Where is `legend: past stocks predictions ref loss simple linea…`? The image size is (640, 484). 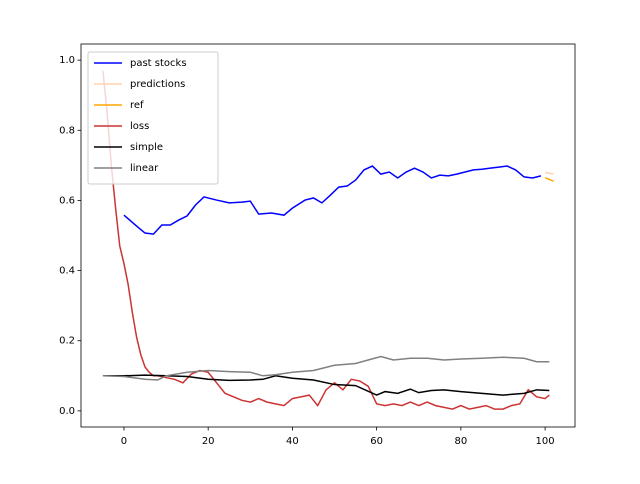 legend: past stocks predictions ref loss simple linea… is located at coordinates (153, 118).